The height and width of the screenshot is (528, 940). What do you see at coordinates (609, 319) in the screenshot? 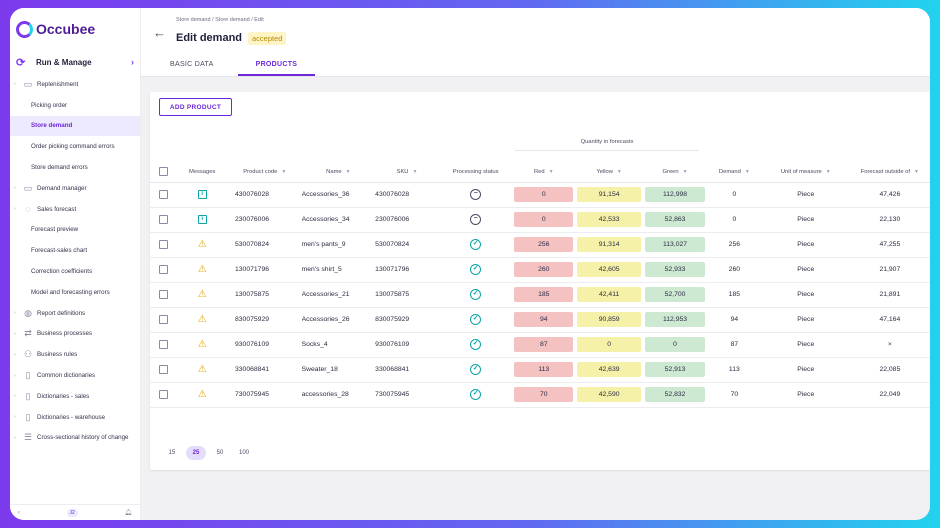
I see `yellow-quantity-cell: 90,859` at bounding box center [609, 319].